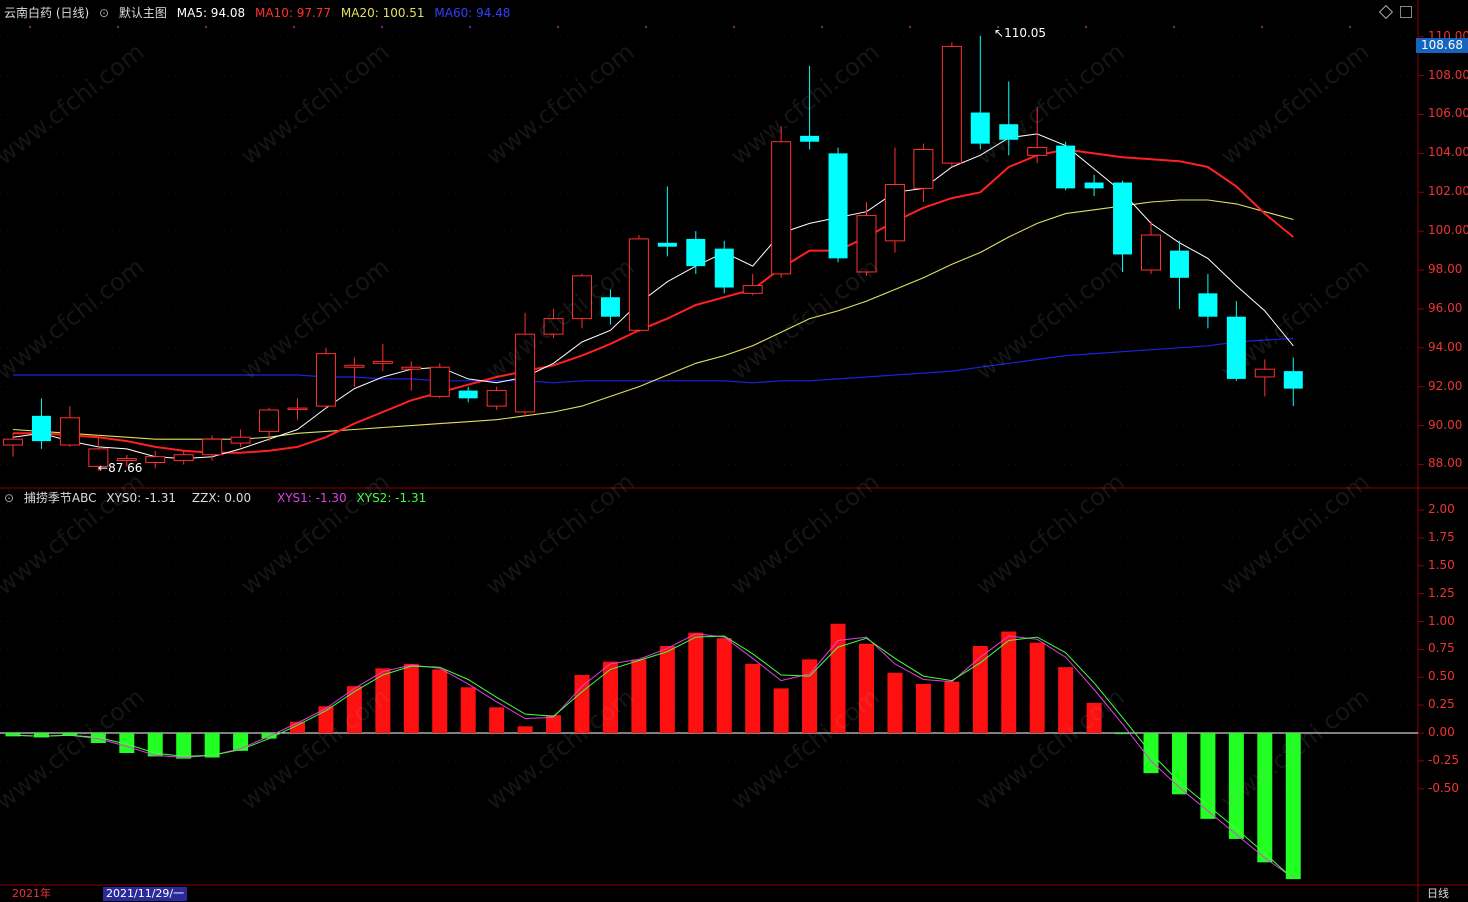  What do you see at coordinates (1441, 732) in the screenshot?
I see `indicator-tick-label: 0.00` at bounding box center [1441, 732].